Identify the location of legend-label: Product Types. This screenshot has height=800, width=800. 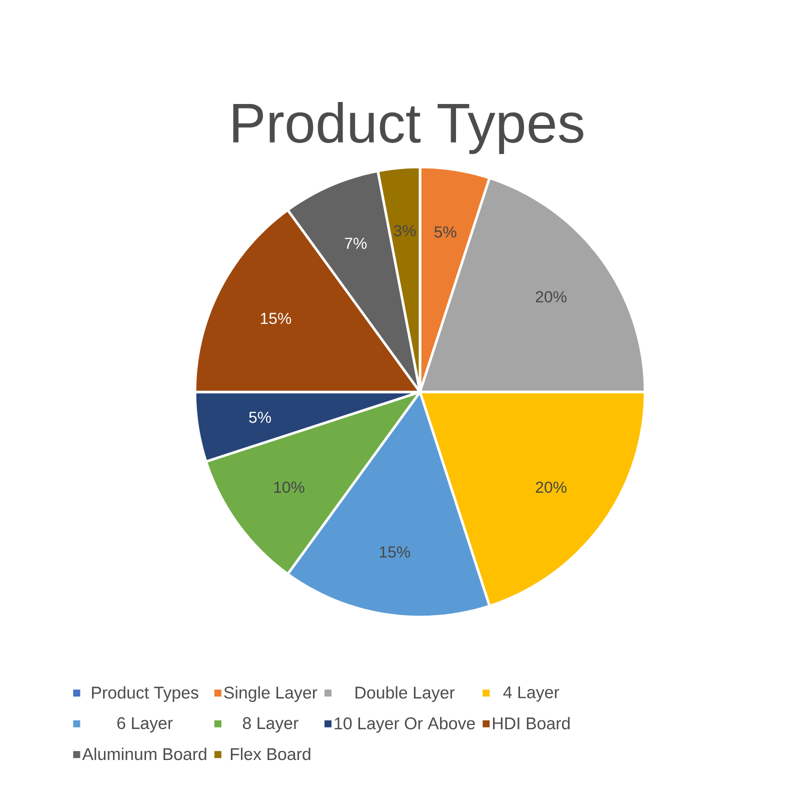
(145, 694).